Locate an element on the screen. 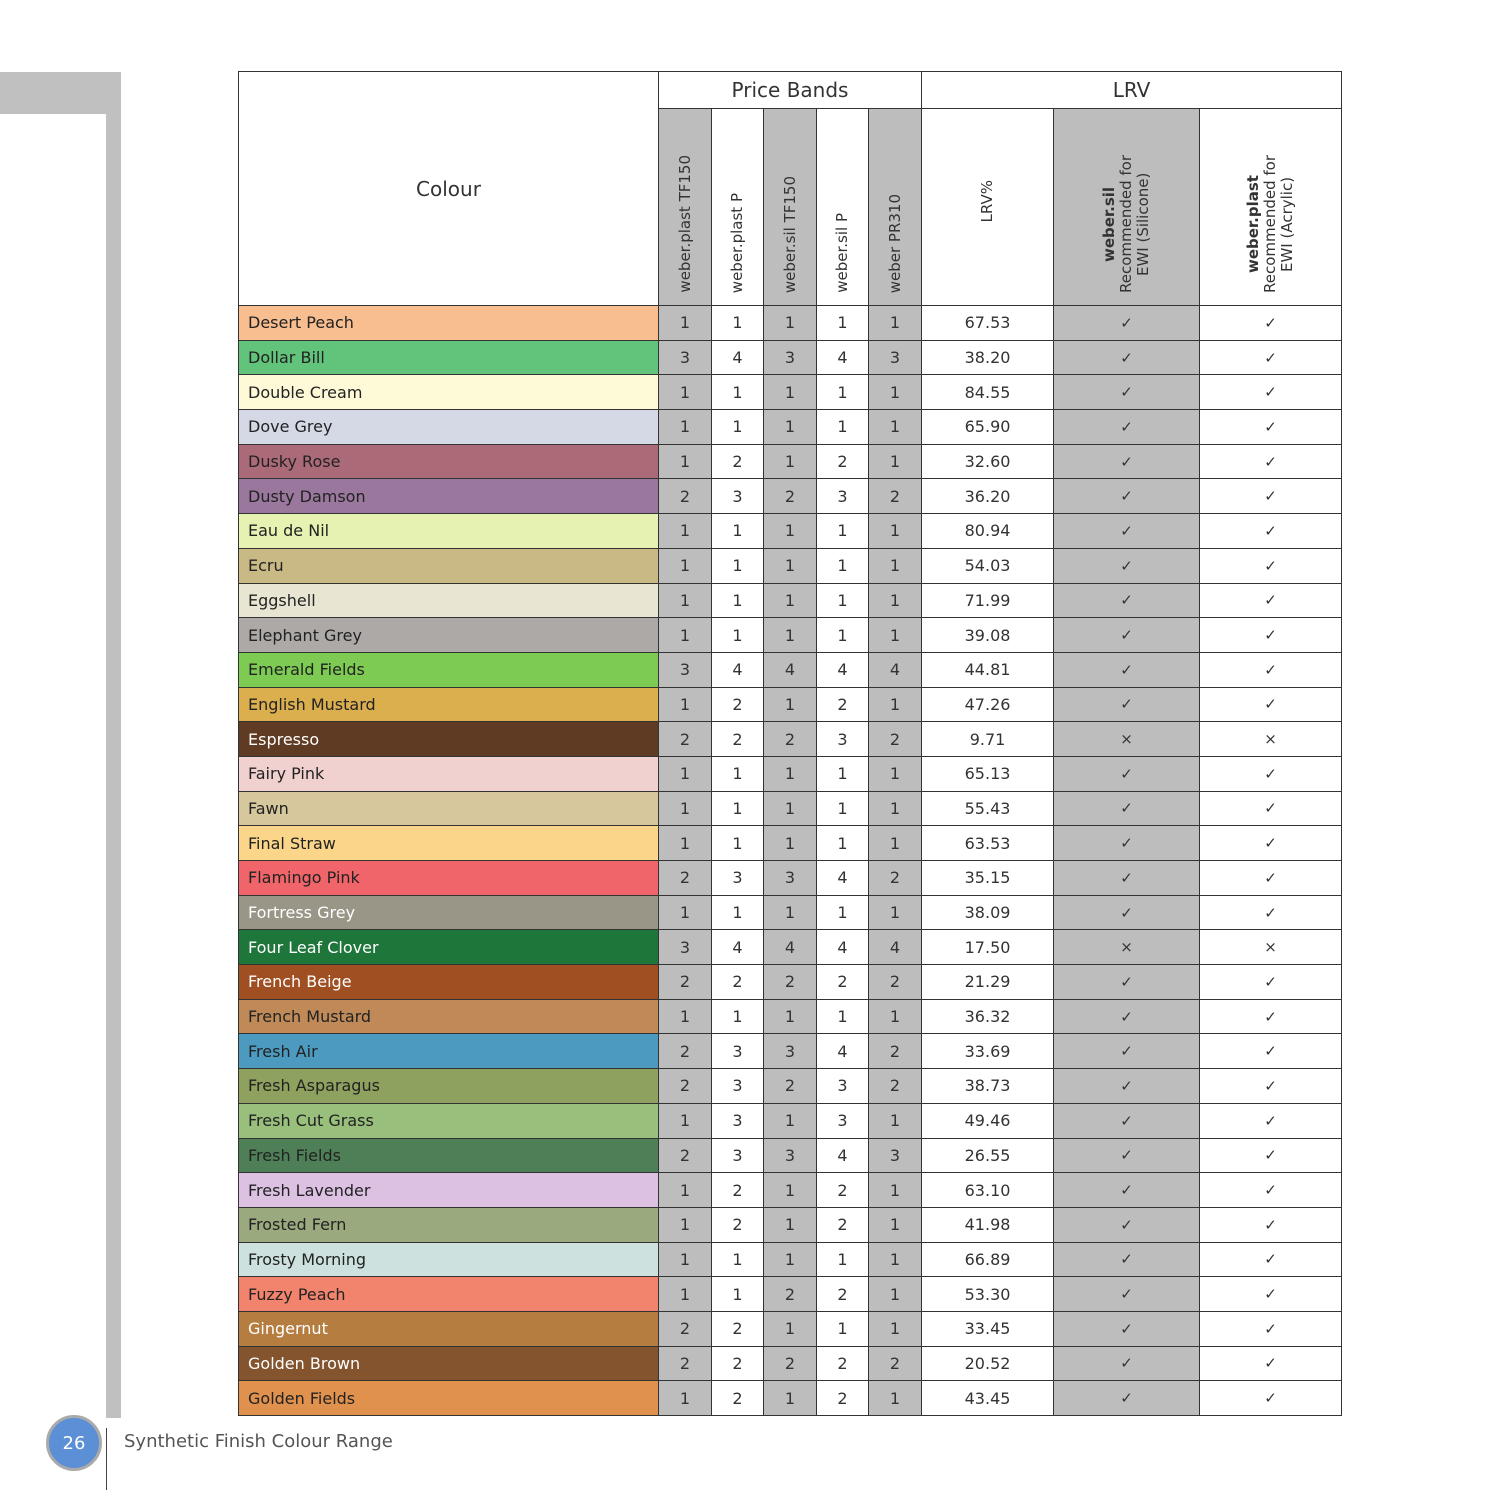  plast-recommended-no-icon: × is located at coordinates (1271, 947).